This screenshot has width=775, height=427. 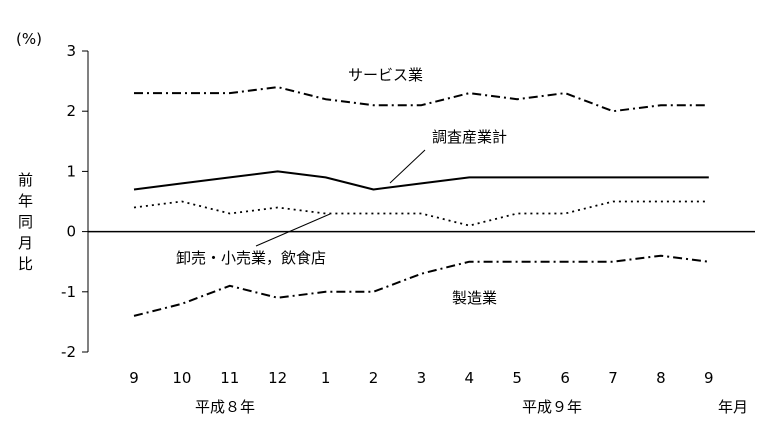 I want to click on x-axis-unit-label: 年月, so click(x=733, y=407).